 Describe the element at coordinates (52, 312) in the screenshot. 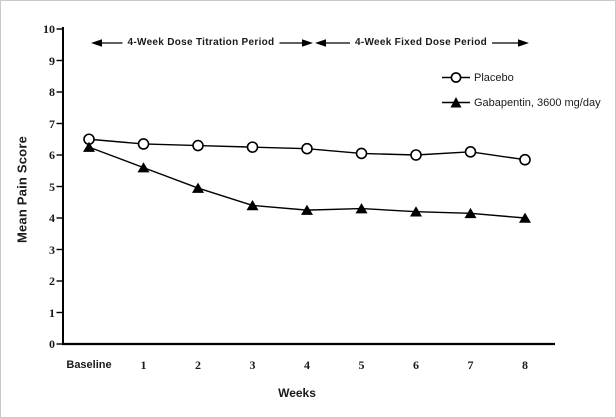

I see `y-tick-label: 1` at that location.